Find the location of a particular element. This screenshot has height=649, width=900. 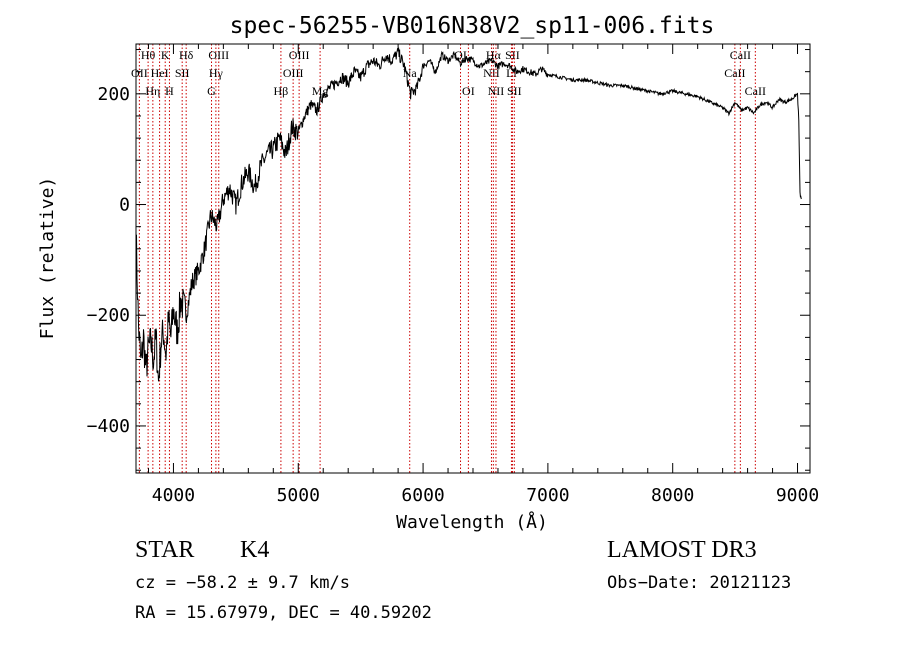

y-axis-label: Flux (relative) is located at coordinates (47, 258).